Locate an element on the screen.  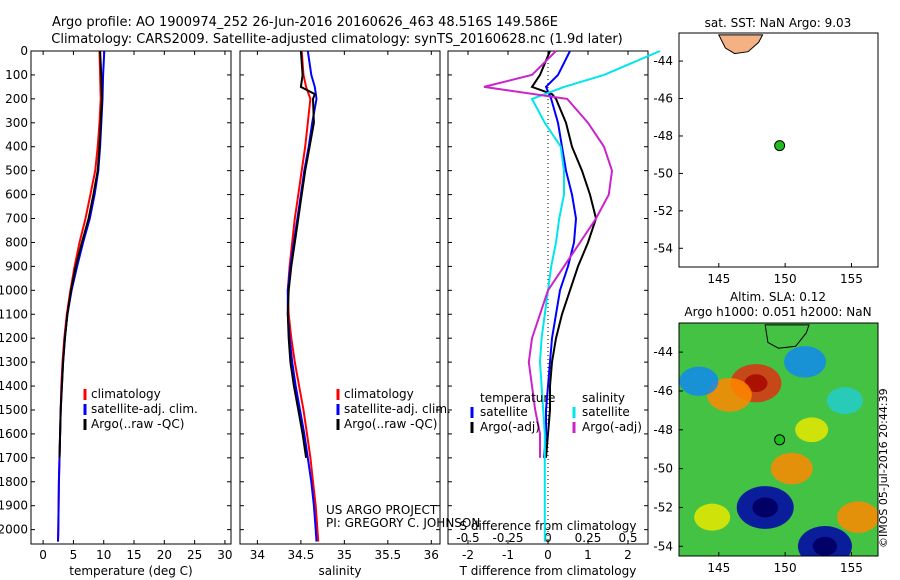
y-tick-label: 1900 is located at coordinates (14, 506).